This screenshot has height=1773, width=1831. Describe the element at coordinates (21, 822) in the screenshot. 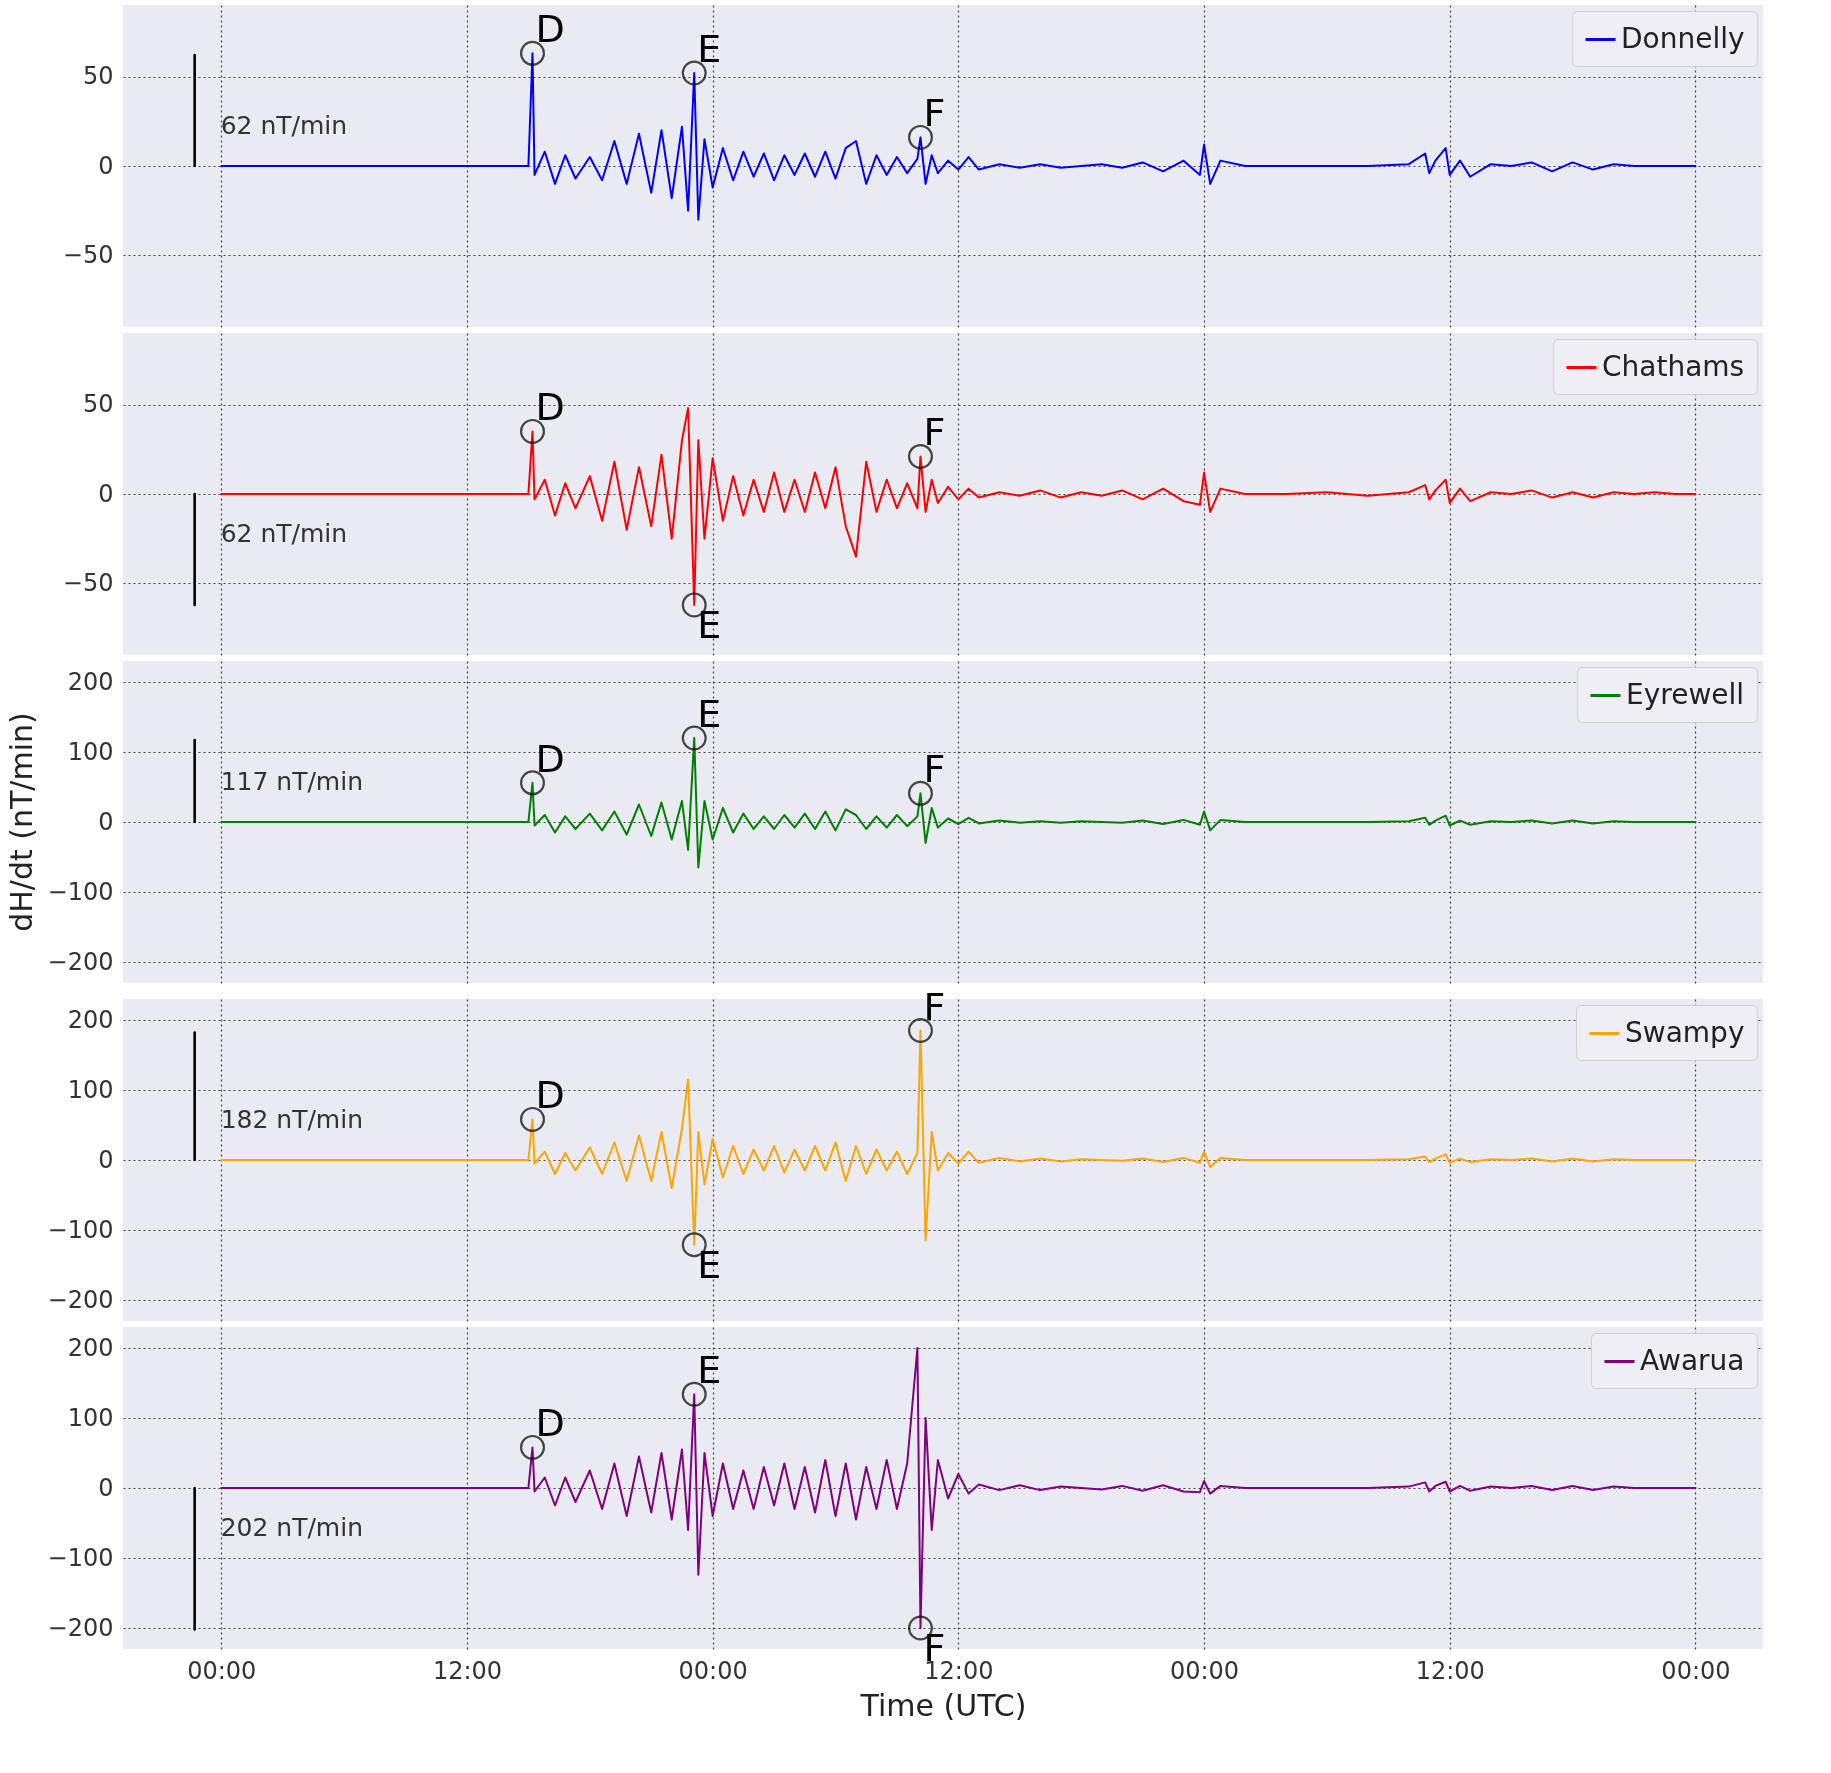

I see `y-axis-title: dH/dt (nT/min)` at that location.